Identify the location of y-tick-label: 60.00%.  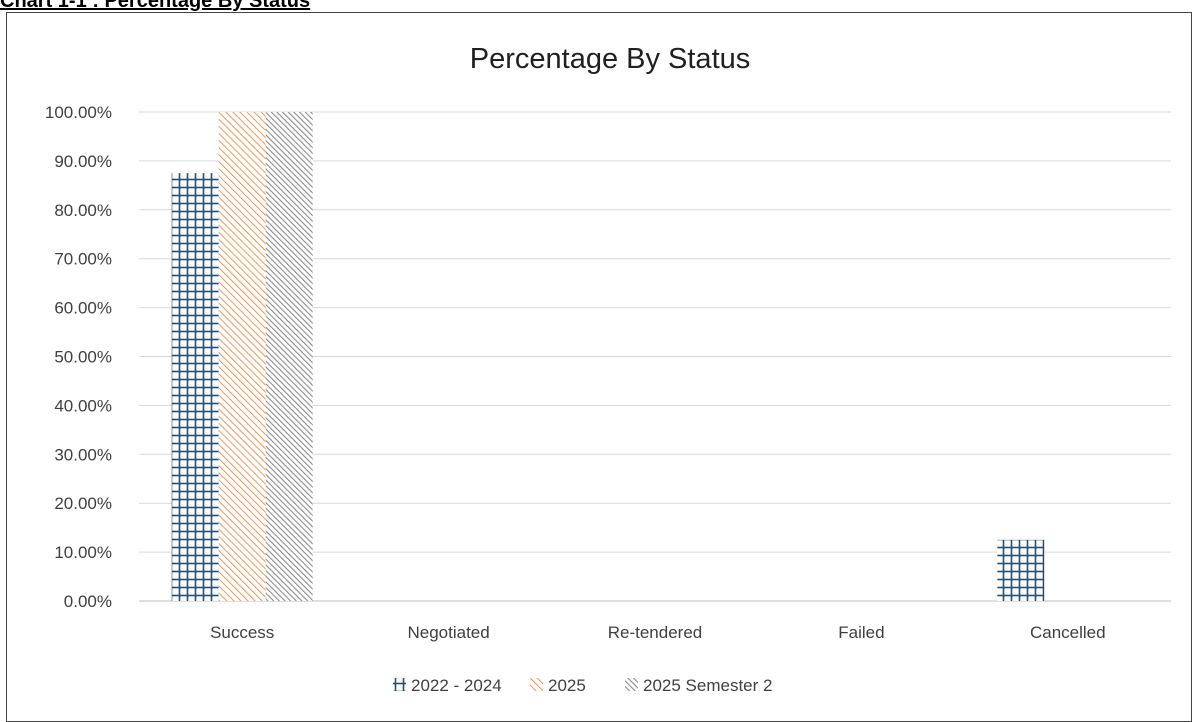
(83, 308).